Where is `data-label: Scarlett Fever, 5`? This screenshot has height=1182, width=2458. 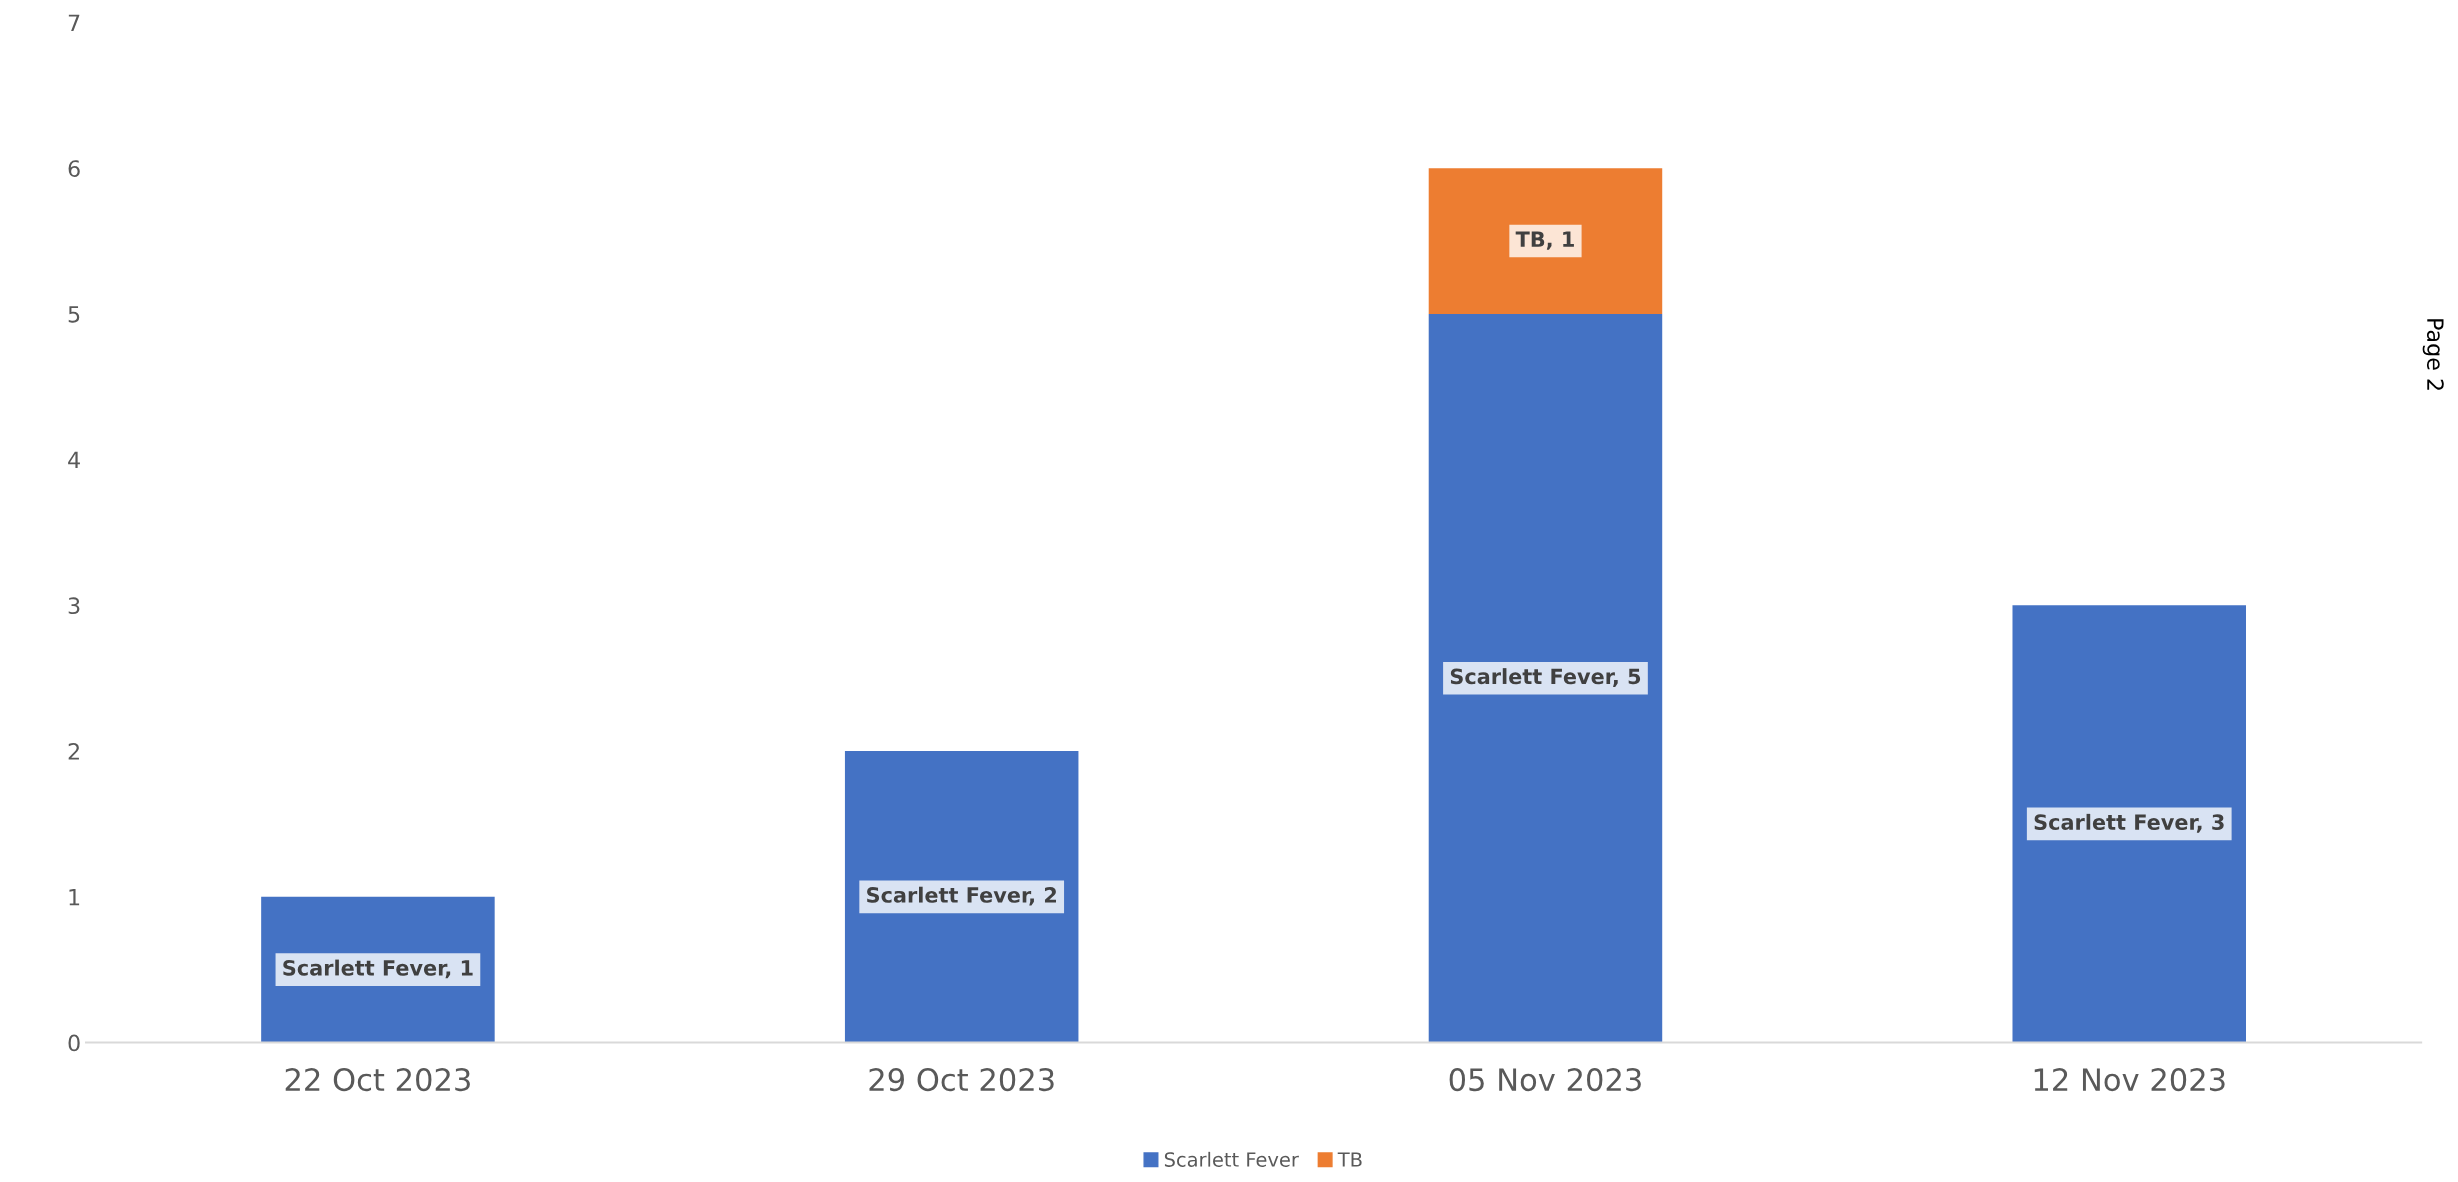 data-label: Scarlett Fever, 5 is located at coordinates (1545, 677).